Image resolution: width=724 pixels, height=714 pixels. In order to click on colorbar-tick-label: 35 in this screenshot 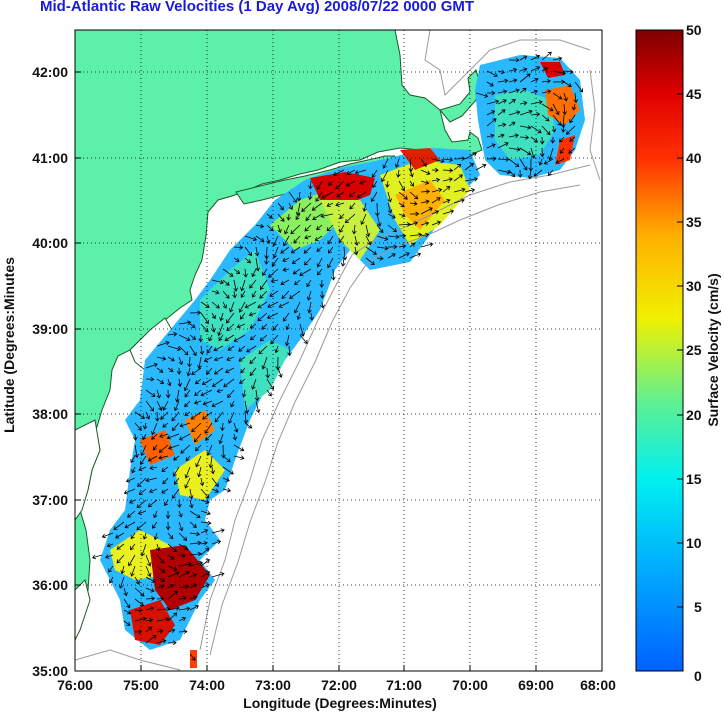, I will do `click(694, 222)`.